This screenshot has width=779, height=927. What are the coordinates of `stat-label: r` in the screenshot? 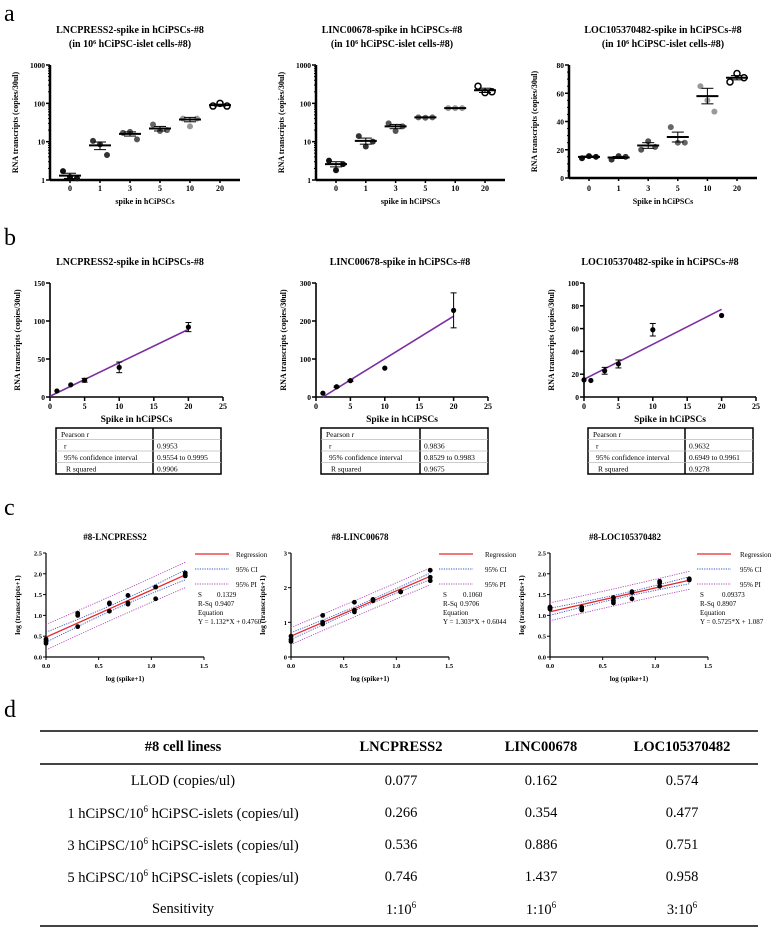 It's located at (330, 446).